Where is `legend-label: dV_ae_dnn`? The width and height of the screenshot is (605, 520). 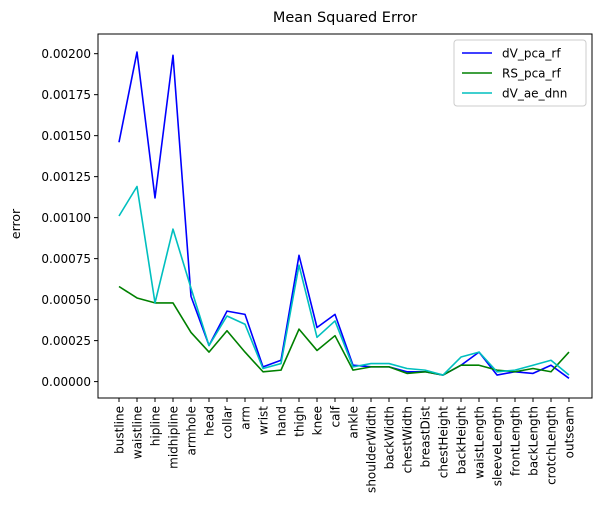 legend-label: dV_ae_dnn is located at coordinates (534, 94).